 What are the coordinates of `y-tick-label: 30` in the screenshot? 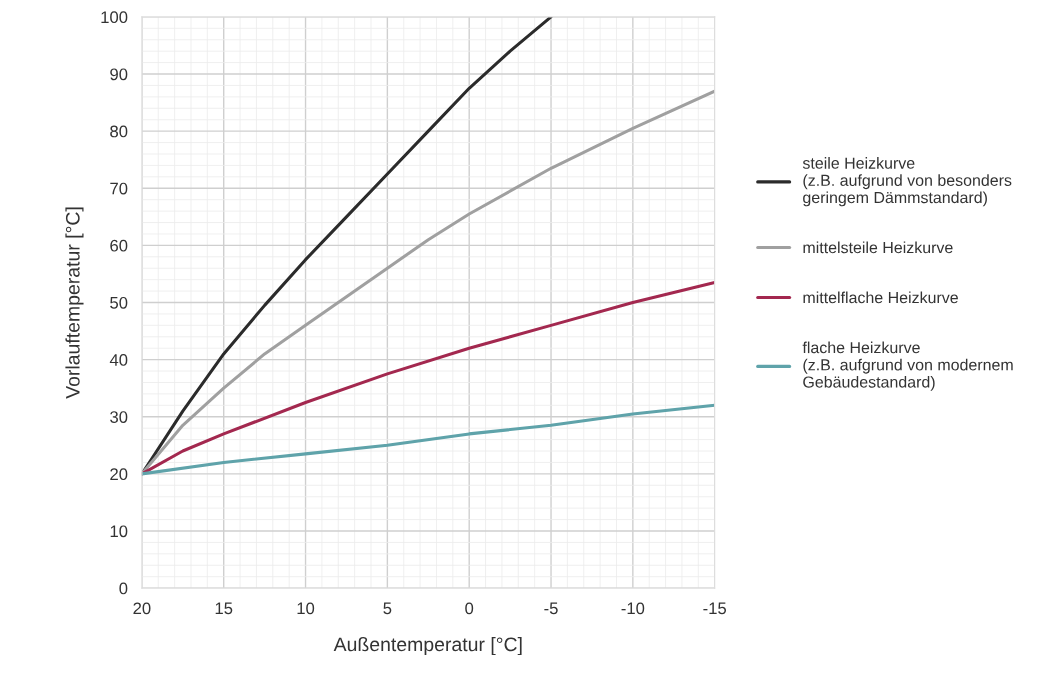 It's located at (119, 417).